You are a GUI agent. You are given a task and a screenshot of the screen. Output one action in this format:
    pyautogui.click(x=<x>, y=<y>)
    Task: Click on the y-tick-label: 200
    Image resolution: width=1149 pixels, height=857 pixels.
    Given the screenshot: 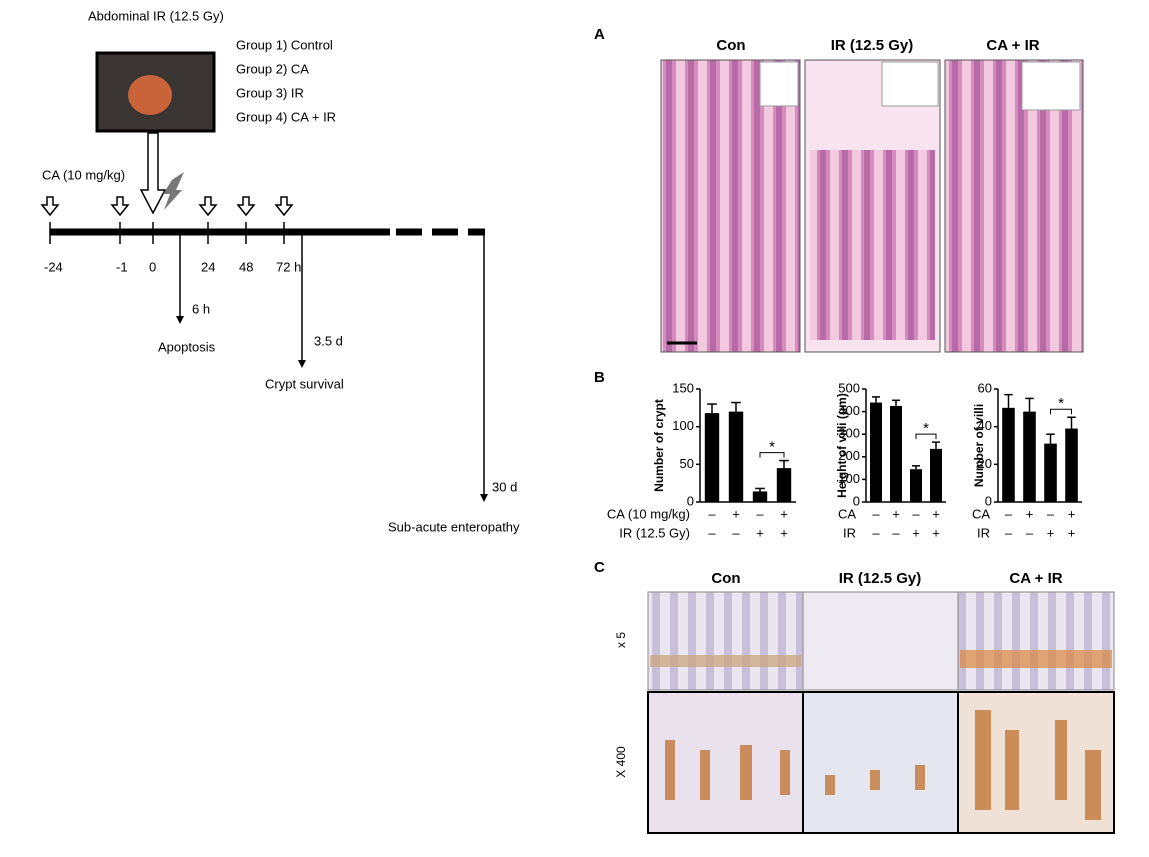 What is the action you would take?
    pyautogui.click(x=849, y=455)
    